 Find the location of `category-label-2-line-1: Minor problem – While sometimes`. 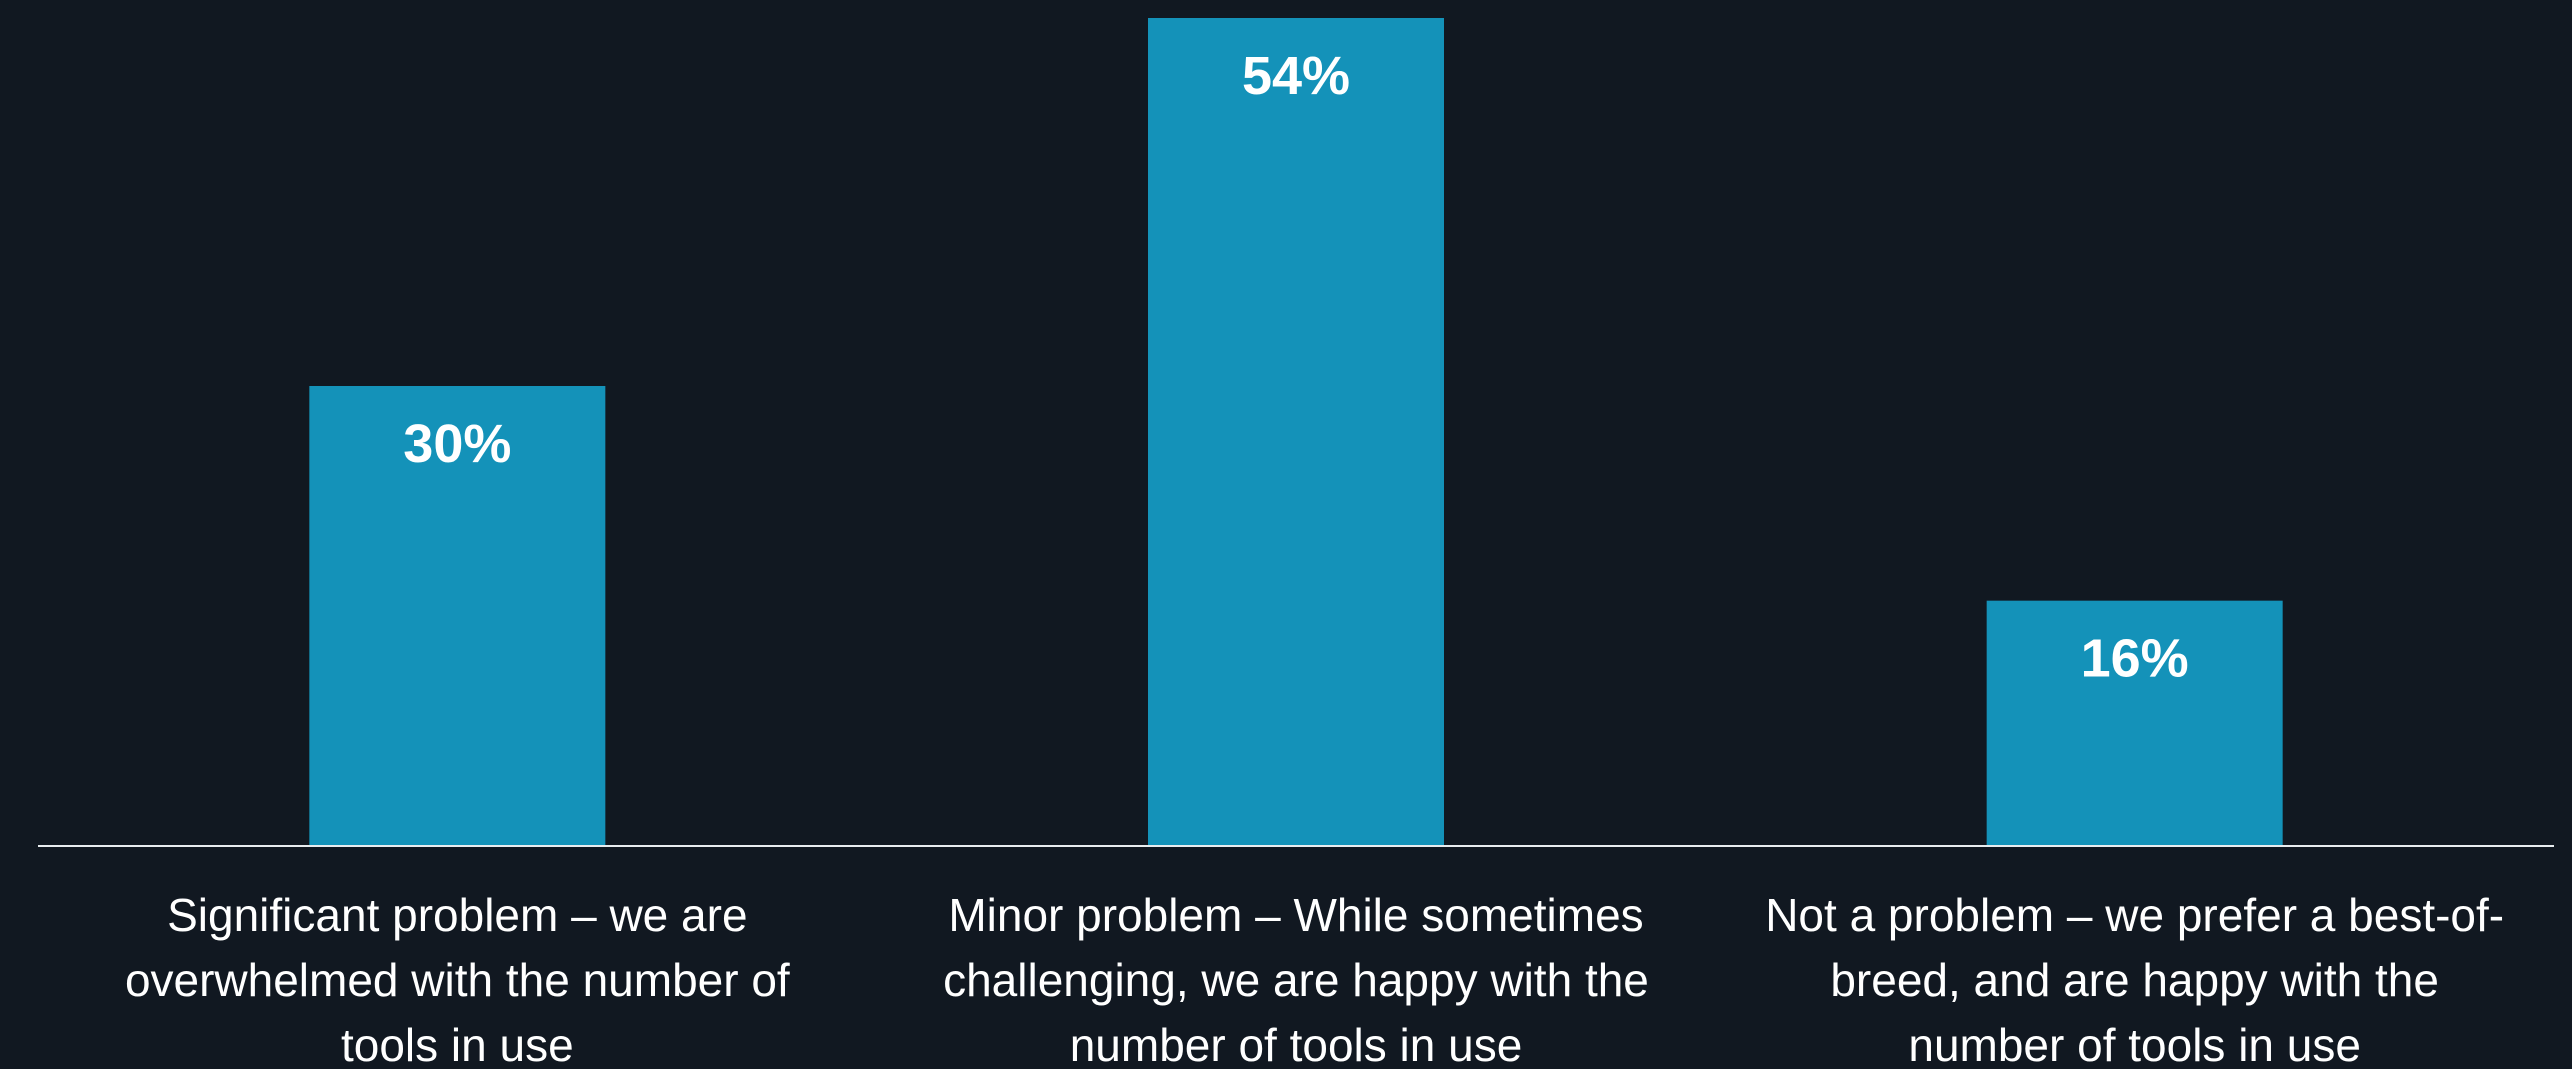

category-label-2-line-1: Minor problem – While sometimes is located at coordinates (1295, 915).